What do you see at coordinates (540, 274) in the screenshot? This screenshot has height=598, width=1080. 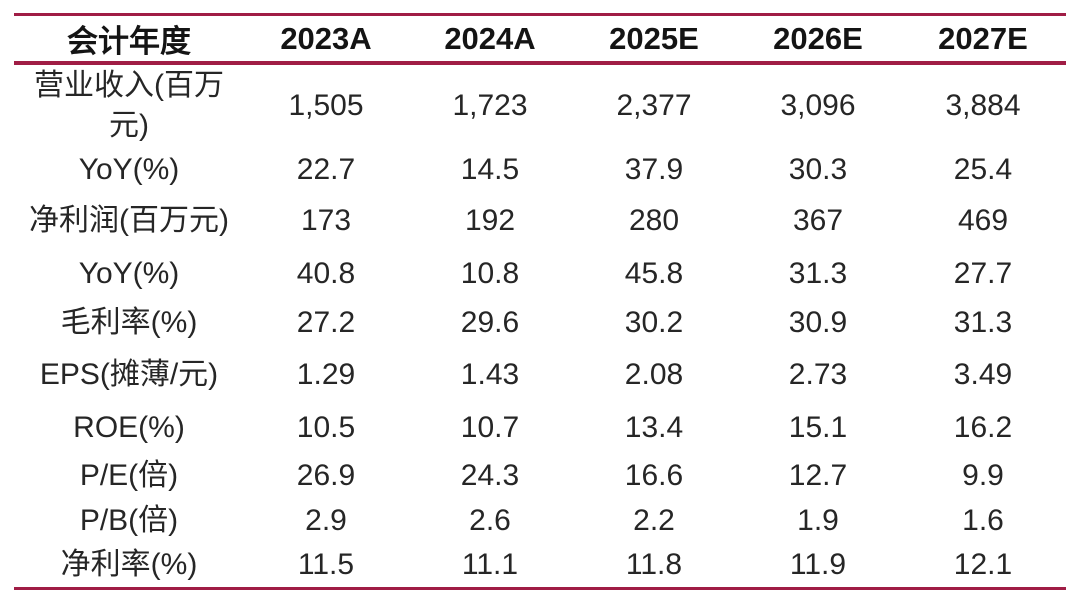 I see `table-row-net-profit-yoy: YoY(%) 40.8 10.8 45.8 31.3 27.7` at bounding box center [540, 274].